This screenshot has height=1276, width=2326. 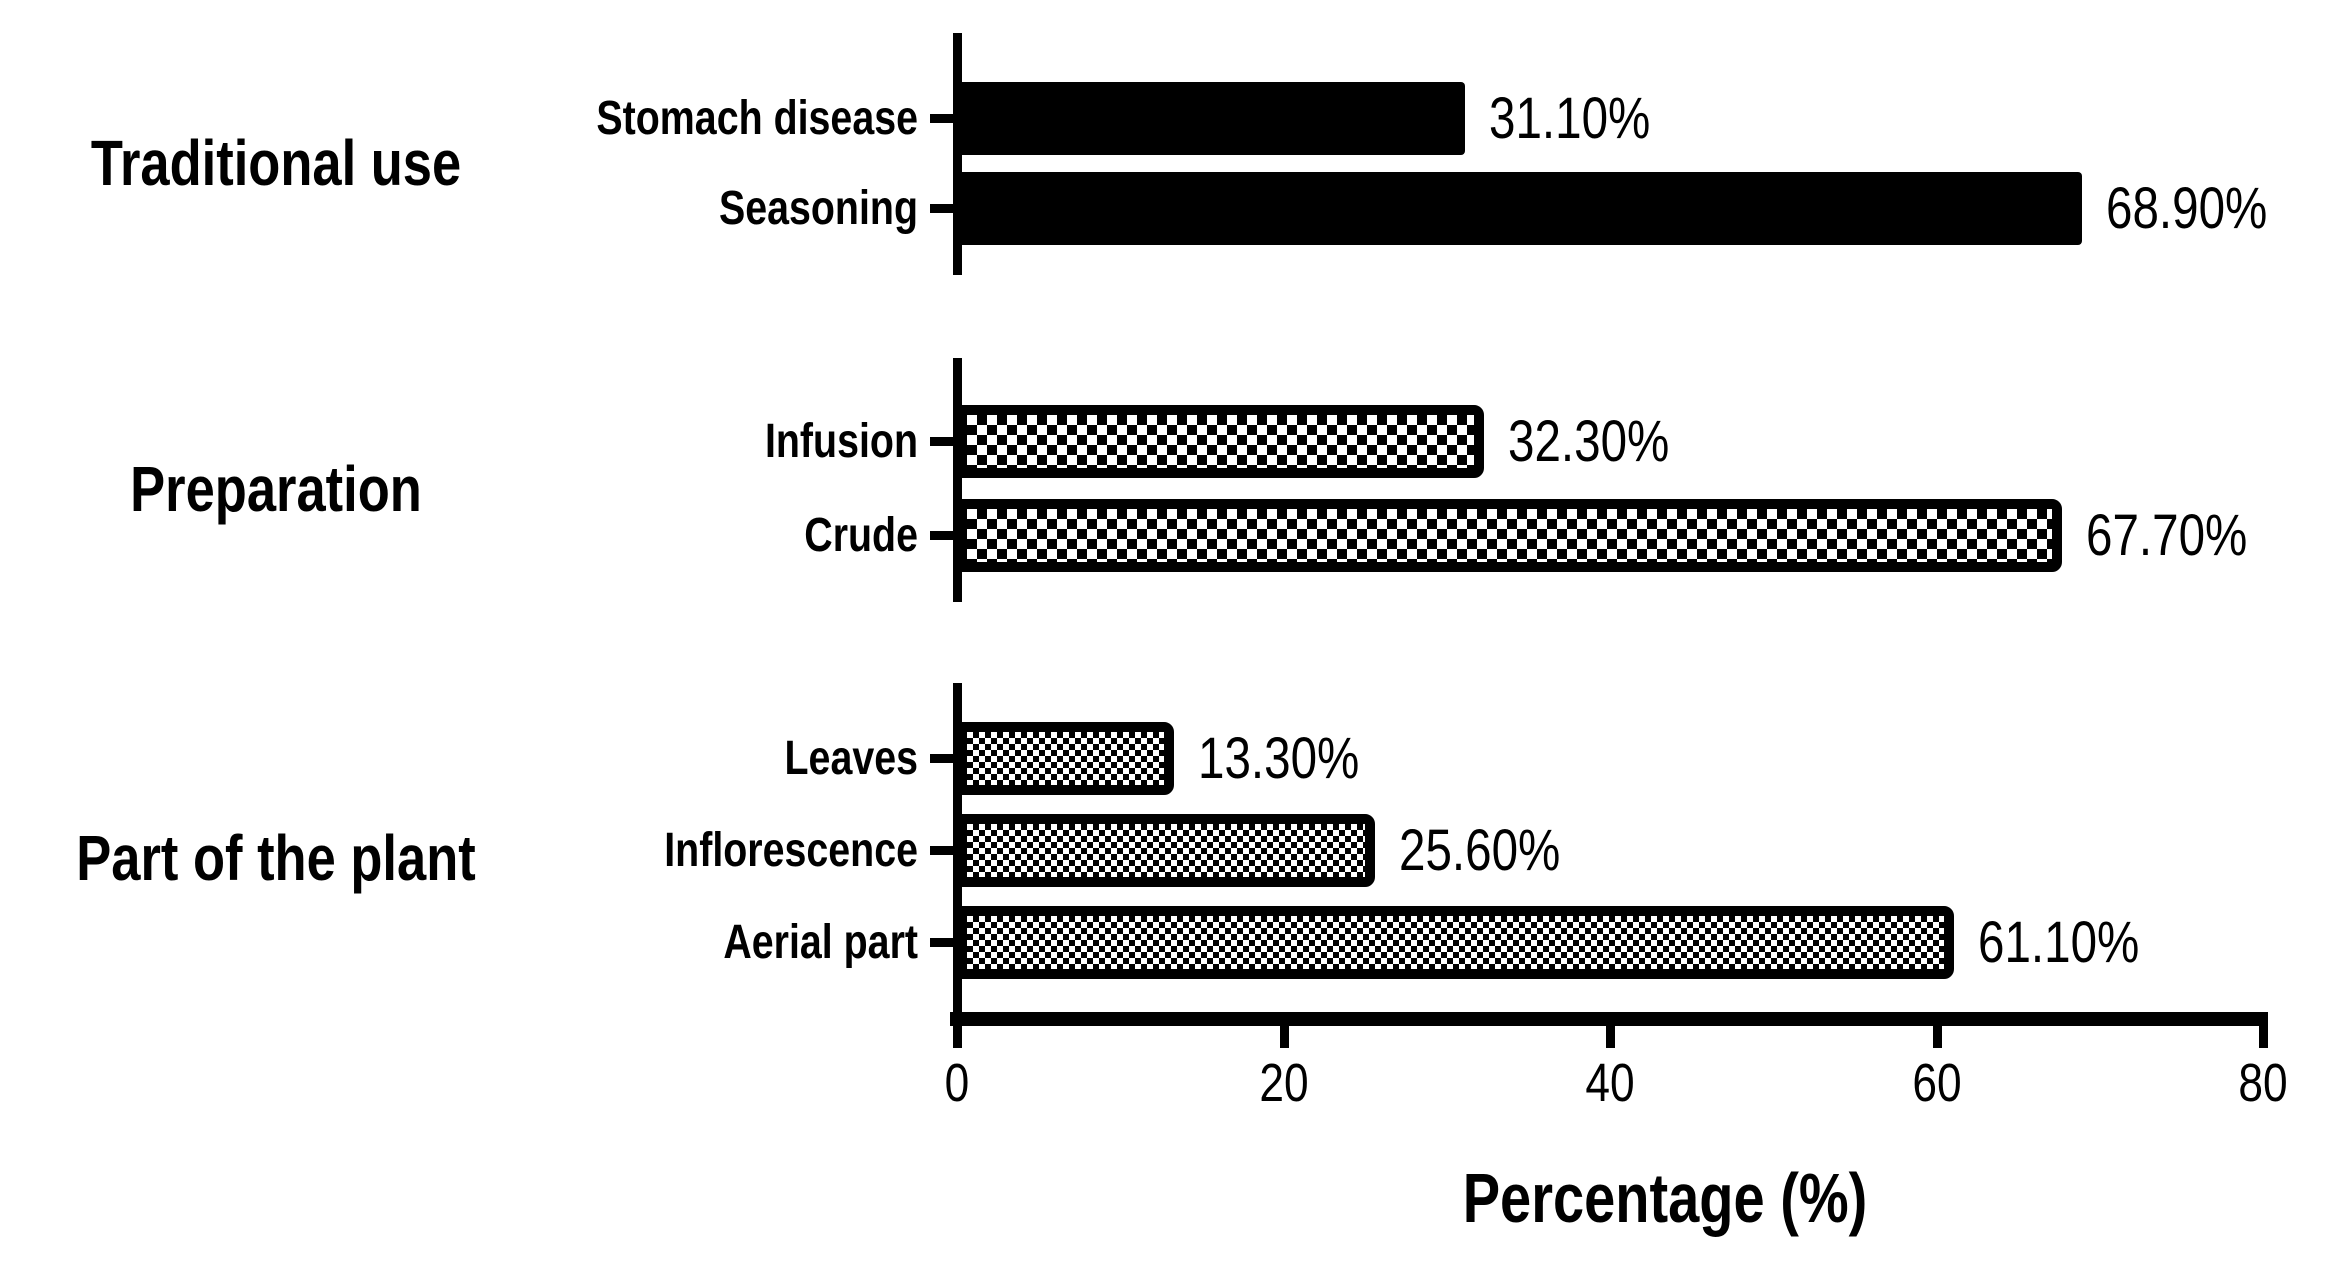 What do you see at coordinates (942, 850) in the screenshot?
I see `category-tick-inflorescence` at bounding box center [942, 850].